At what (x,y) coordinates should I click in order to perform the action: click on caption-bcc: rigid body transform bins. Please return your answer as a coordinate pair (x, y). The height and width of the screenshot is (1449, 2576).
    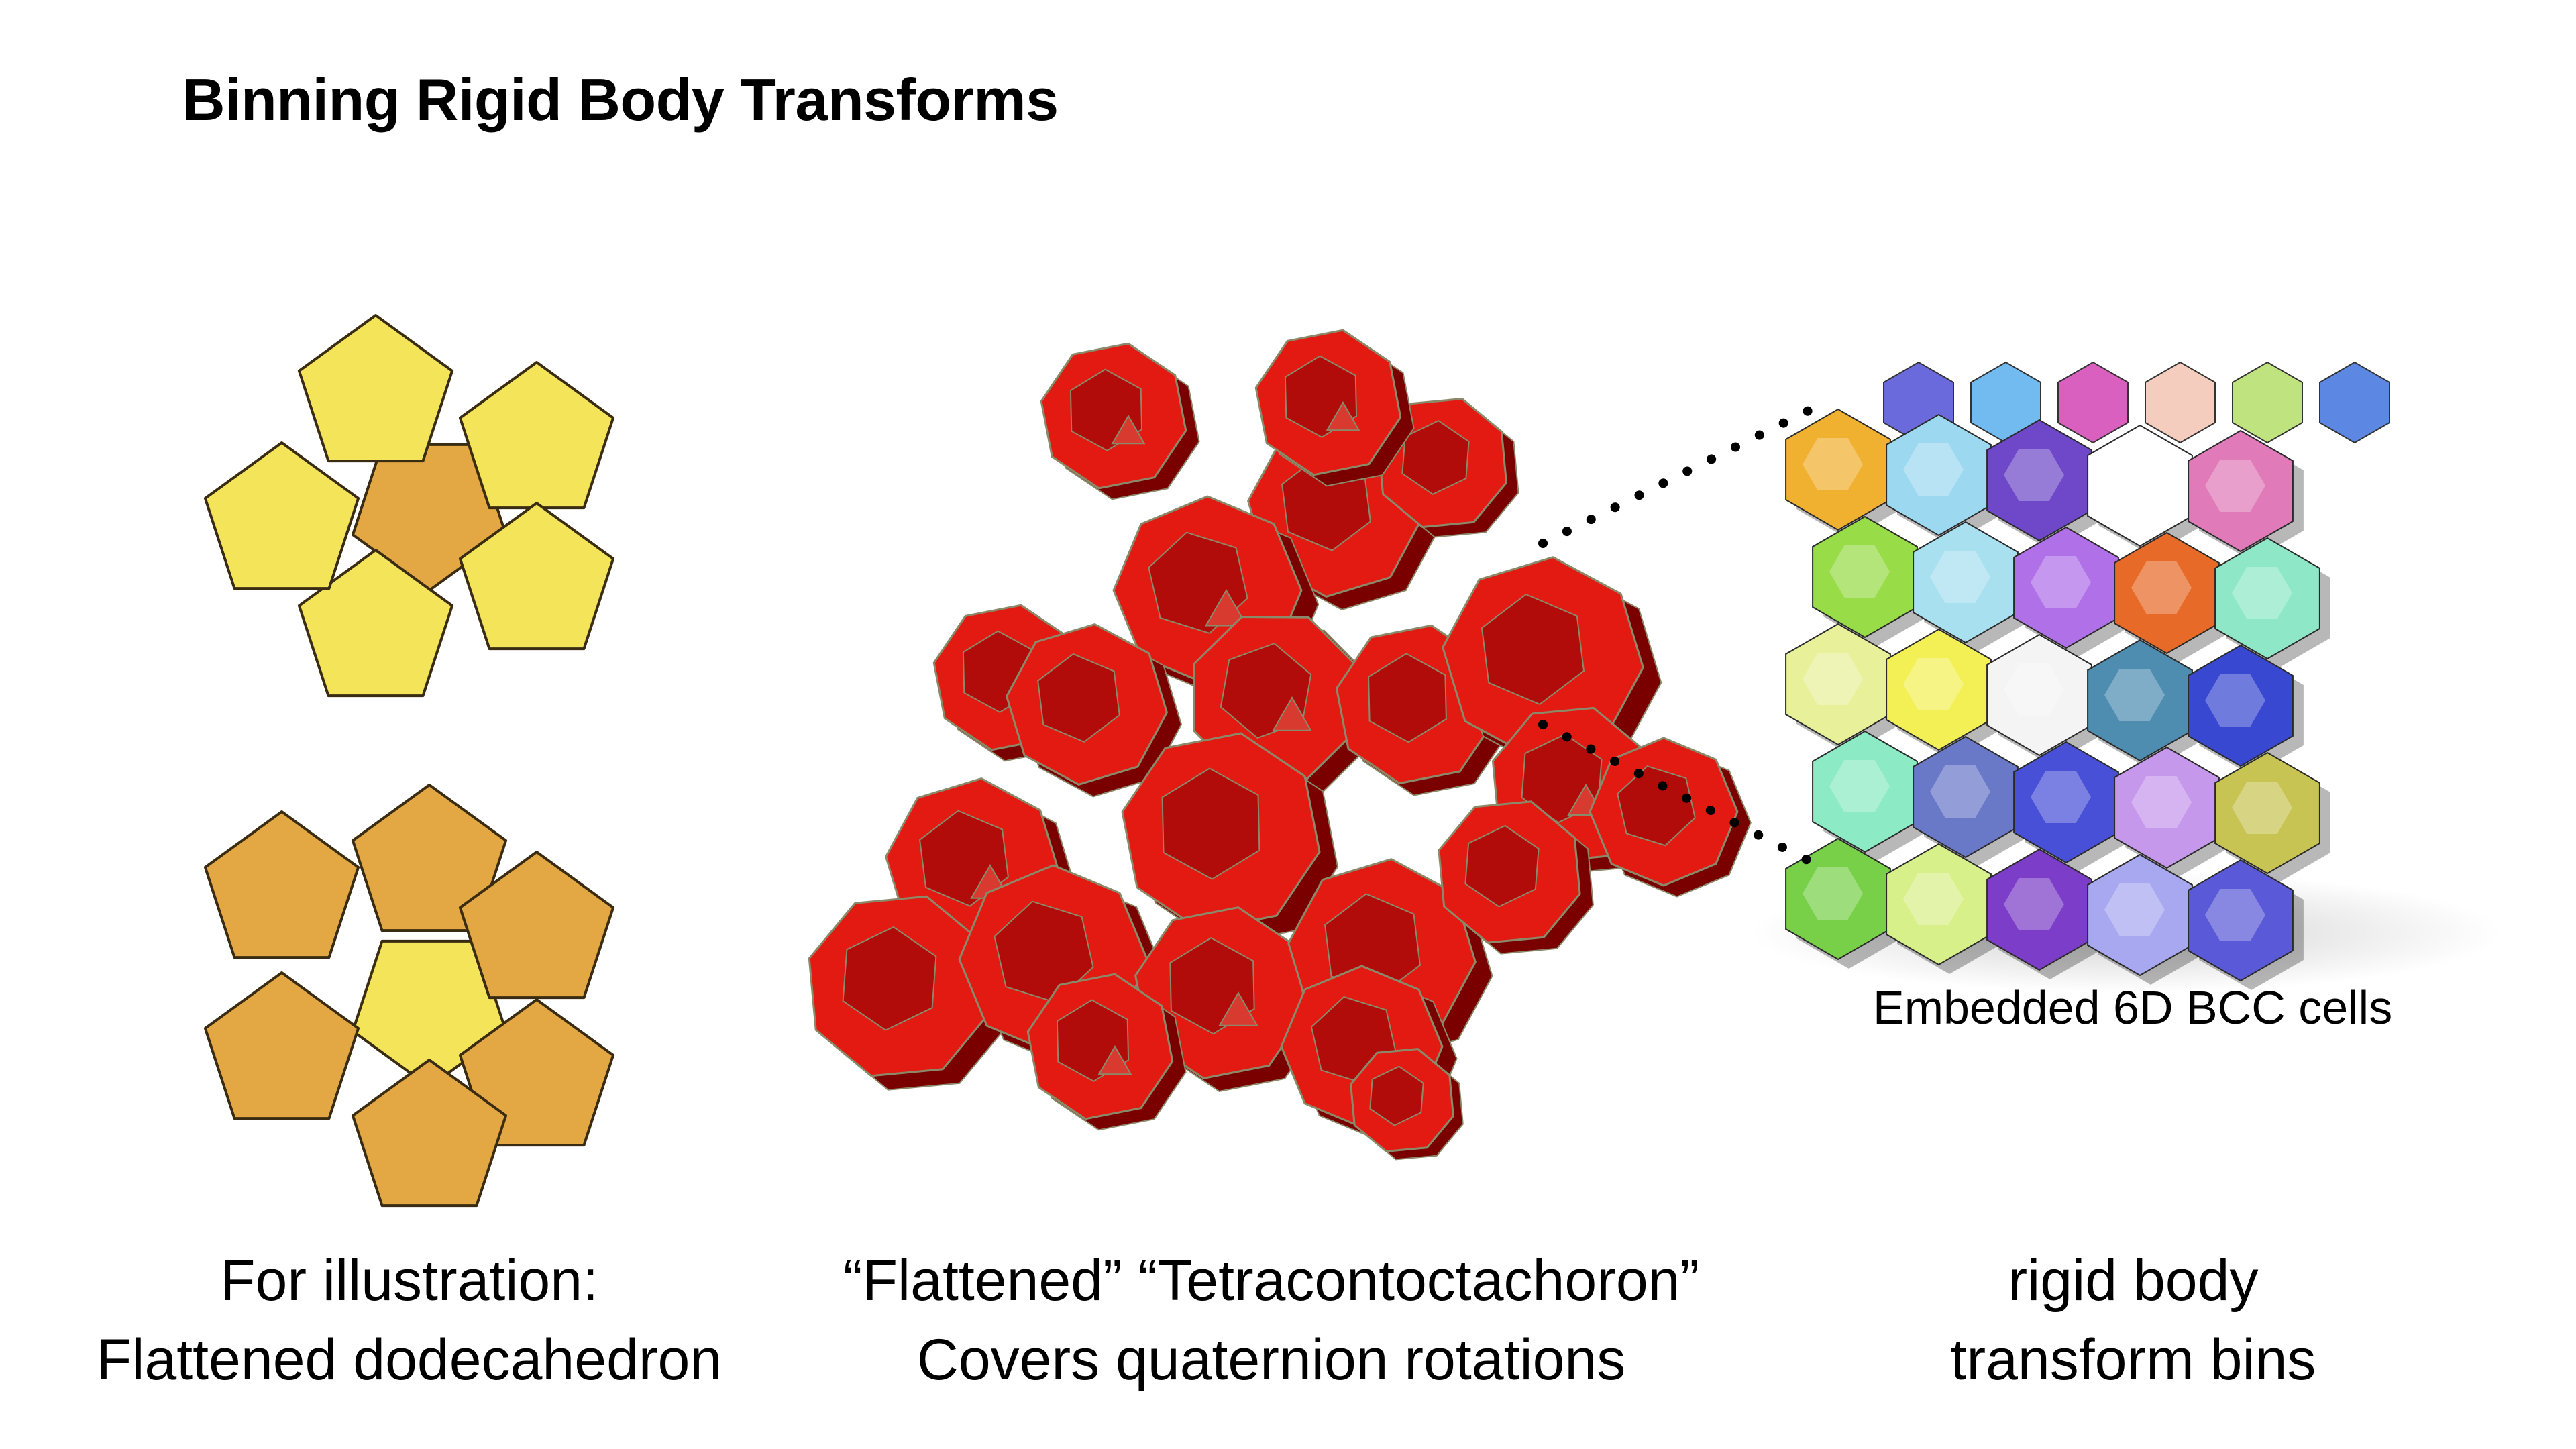
    Looking at the image, I should click on (2133, 1320).